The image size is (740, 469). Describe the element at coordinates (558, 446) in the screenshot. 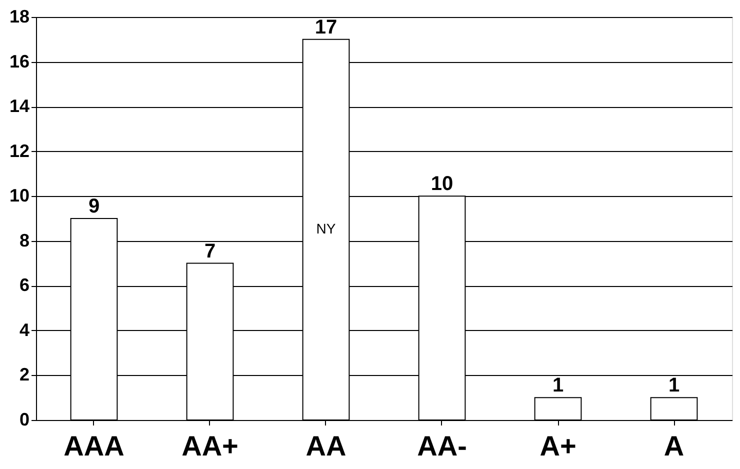

I see `x-tick-label: A+` at that location.